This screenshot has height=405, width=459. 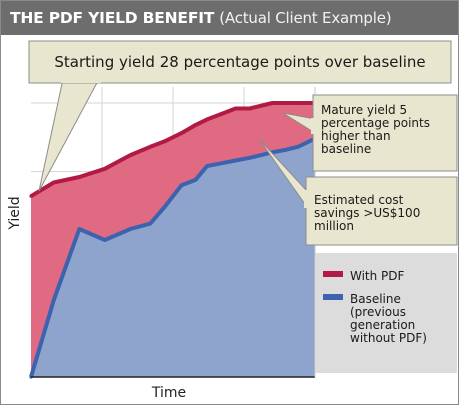 What do you see at coordinates (333, 274) in the screenshot?
I see `legend-swatch-with-pdf` at bounding box center [333, 274].